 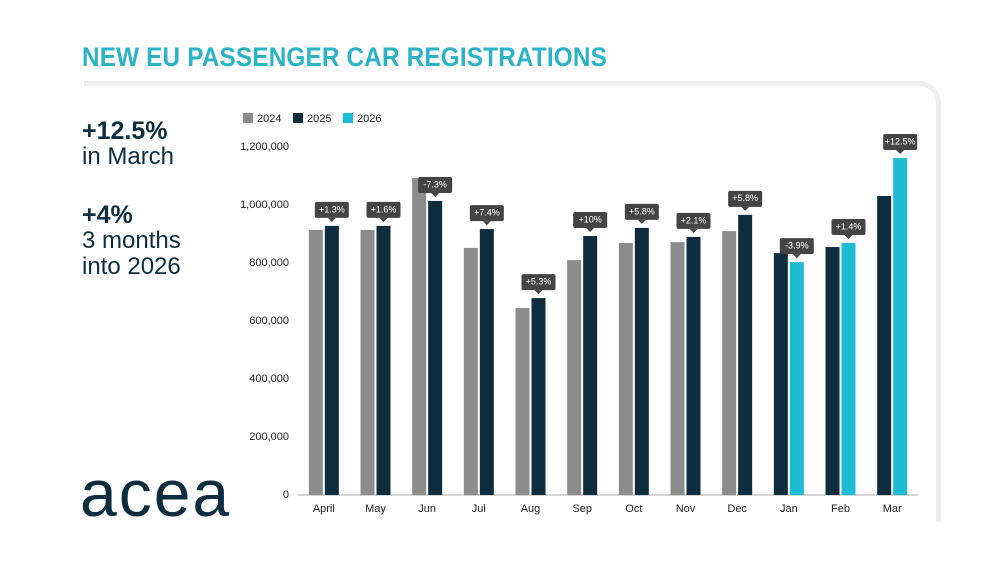 What do you see at coordinates (264, 147) in the screenshot?
I see `y-tick-label: 1,200,000` at bounding box center [264, 147].